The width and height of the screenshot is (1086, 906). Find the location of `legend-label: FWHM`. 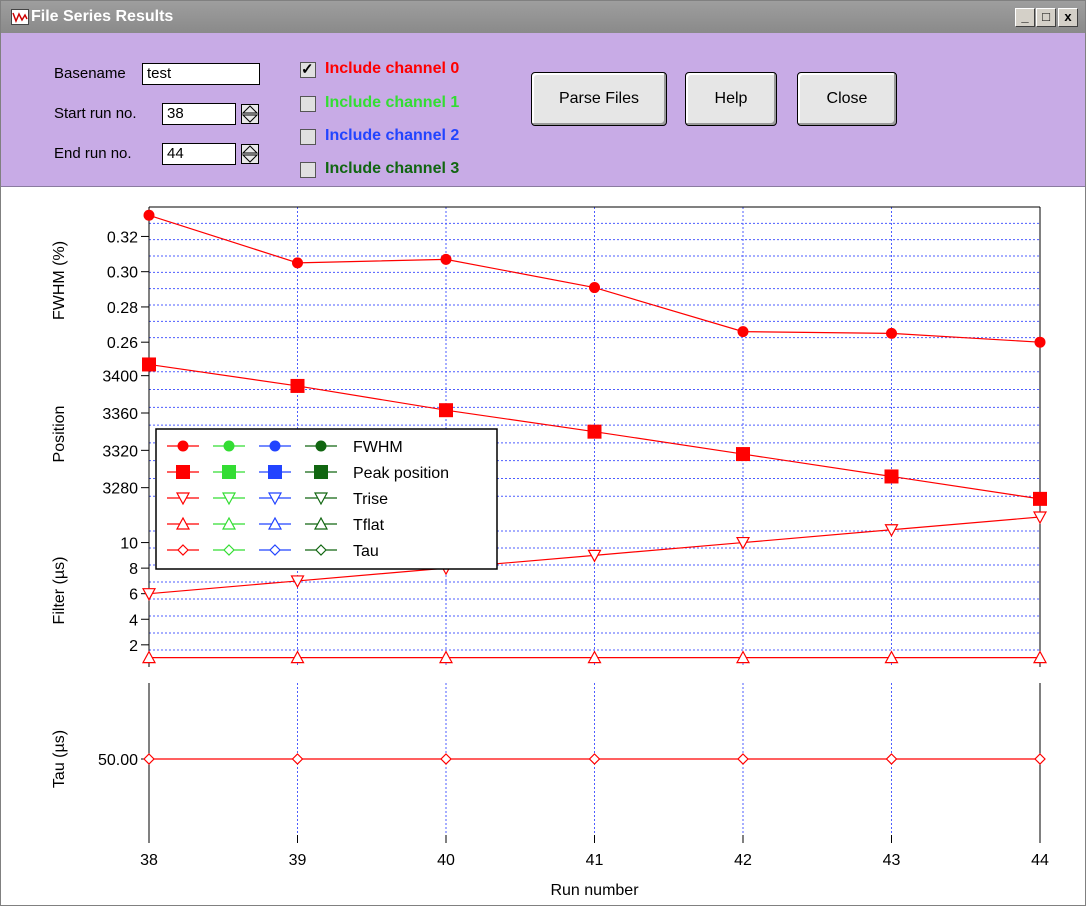

legend-label: FWHM is located at coordinates (378, 447).